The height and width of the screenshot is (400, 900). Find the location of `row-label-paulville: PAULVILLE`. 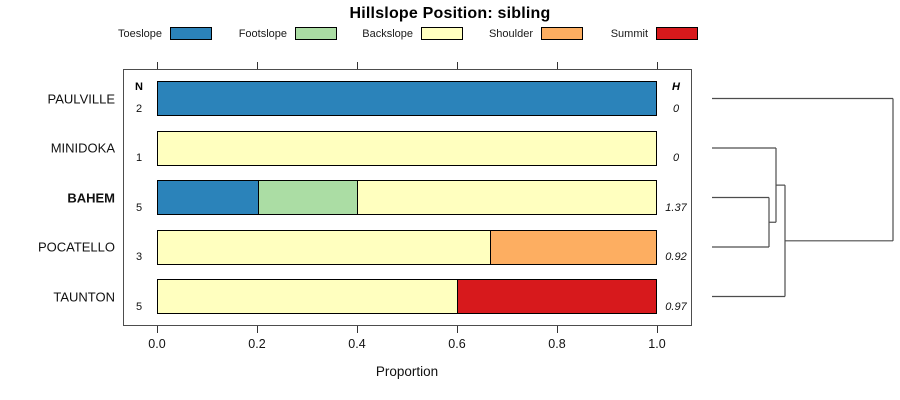

row-label-paulville: PAULVILLE is located at coordinates (81, 98).